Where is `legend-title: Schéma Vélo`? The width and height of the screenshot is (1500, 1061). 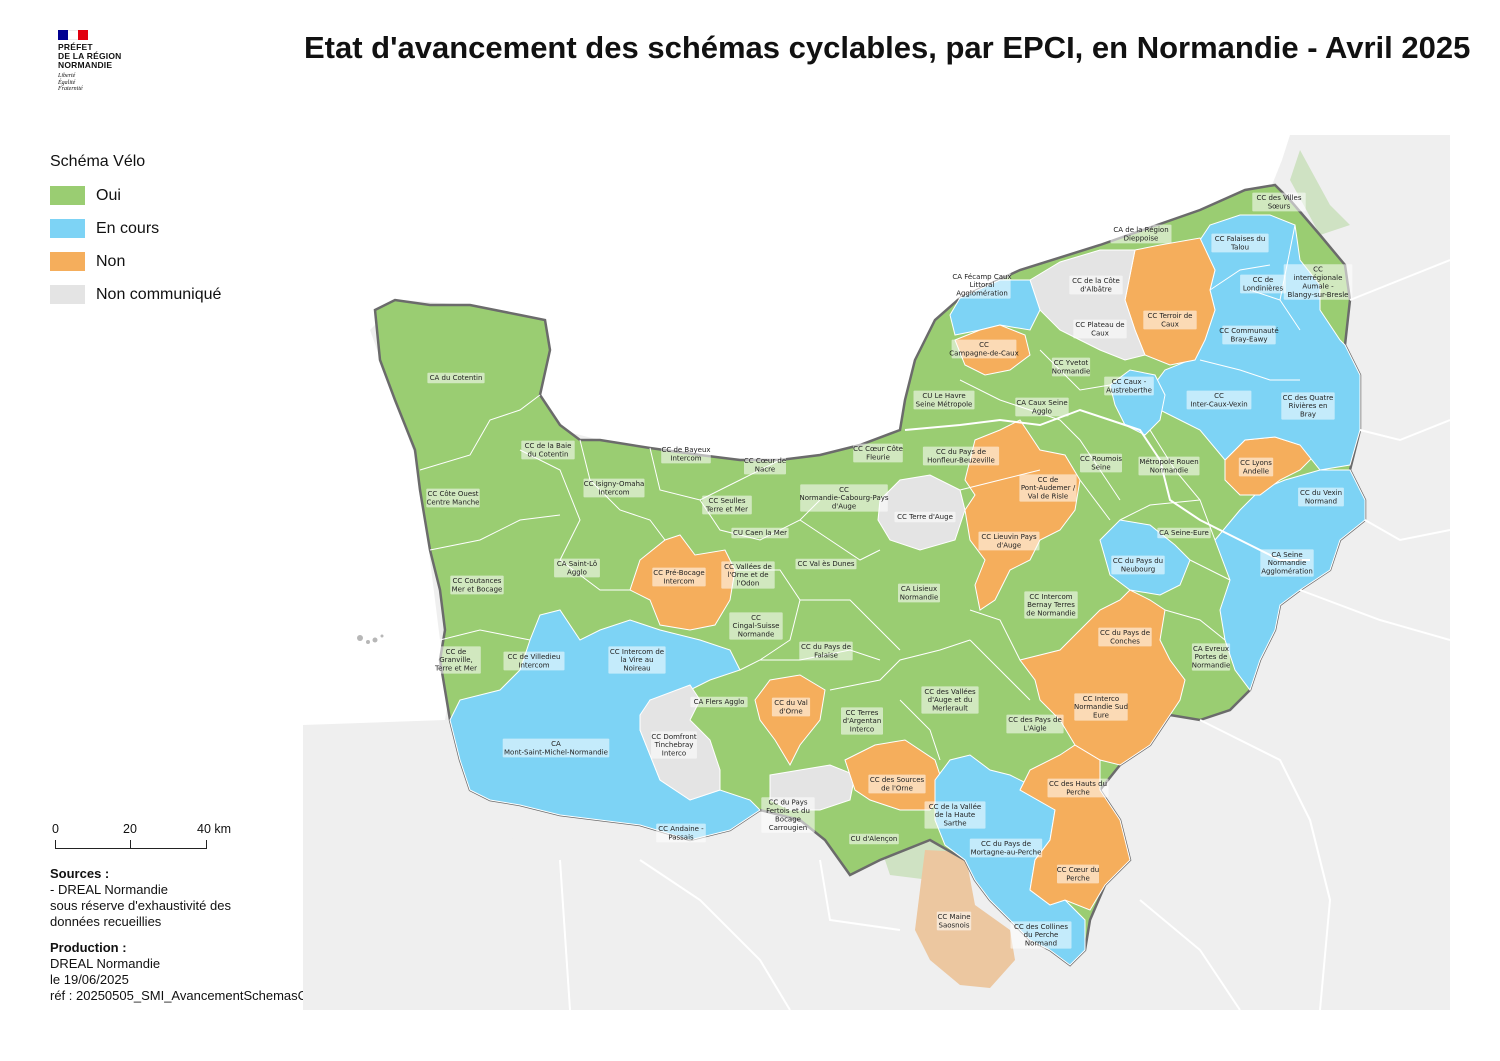 legend-title: Schéma Vélo is located at coordinates (98, 161).